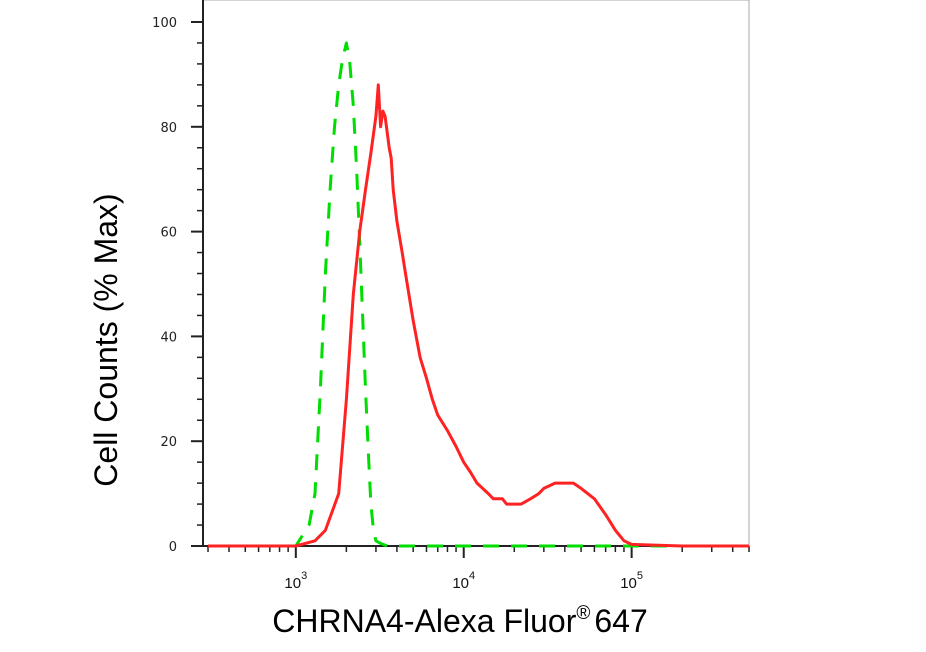 This screenshot has height=652, width=926. I want to click on x-tick-label: 10³, so click(295, 581).